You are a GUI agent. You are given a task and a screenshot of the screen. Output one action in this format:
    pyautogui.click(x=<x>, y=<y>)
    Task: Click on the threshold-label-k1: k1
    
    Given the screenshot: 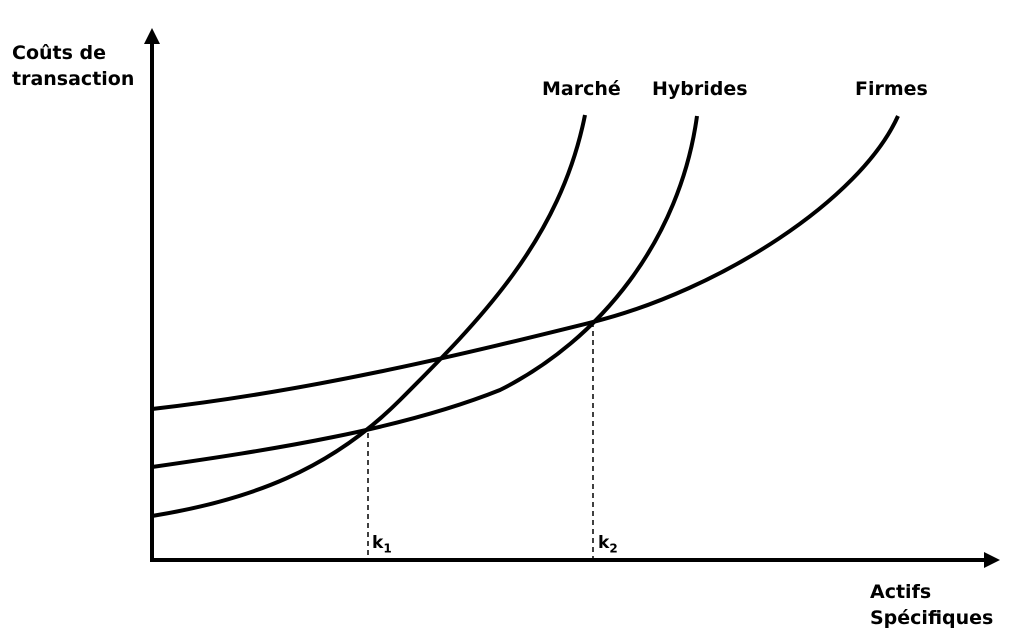 What is the action you would take?
    pyautogui.click(x=382, y=544)
    